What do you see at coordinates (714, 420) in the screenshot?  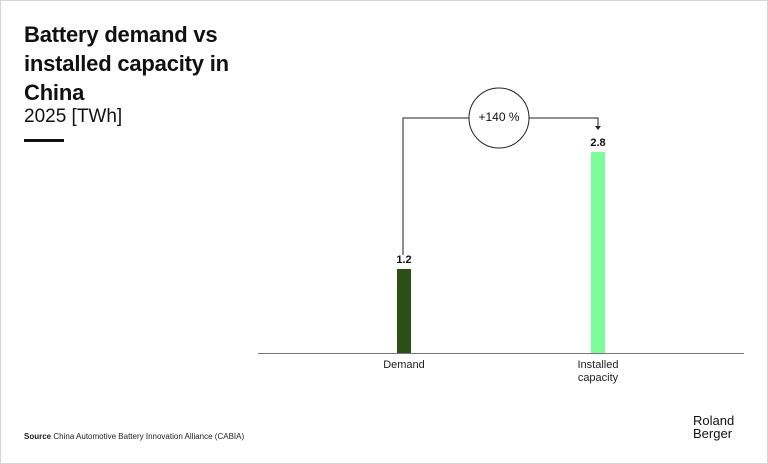 I see `logo-line1: Roland` at bounding box center [714, 420].